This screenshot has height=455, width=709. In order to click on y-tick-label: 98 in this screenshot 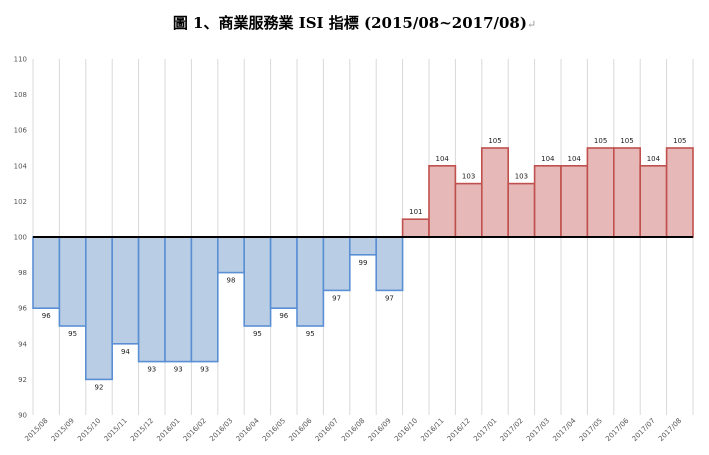, I will do `click(22, 273)`.